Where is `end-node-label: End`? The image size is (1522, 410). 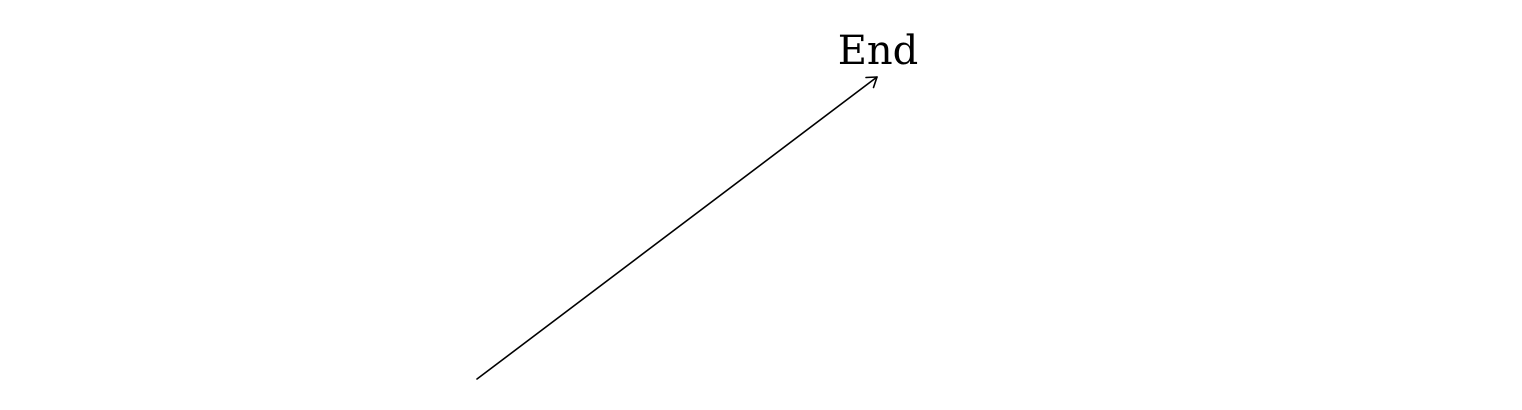 end-node-label: End is located at coordinates (878, 51).